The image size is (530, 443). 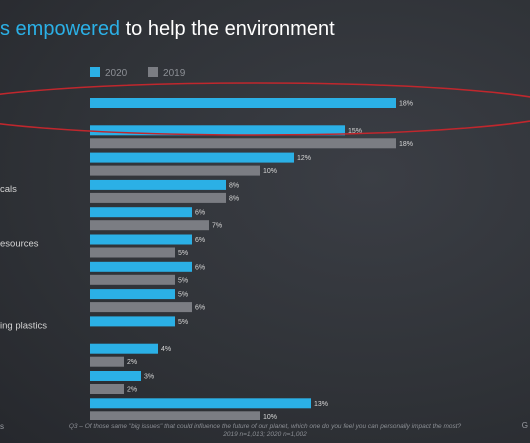 I want to click on legend-item-2020: 2020, so click(x=108, y=73).